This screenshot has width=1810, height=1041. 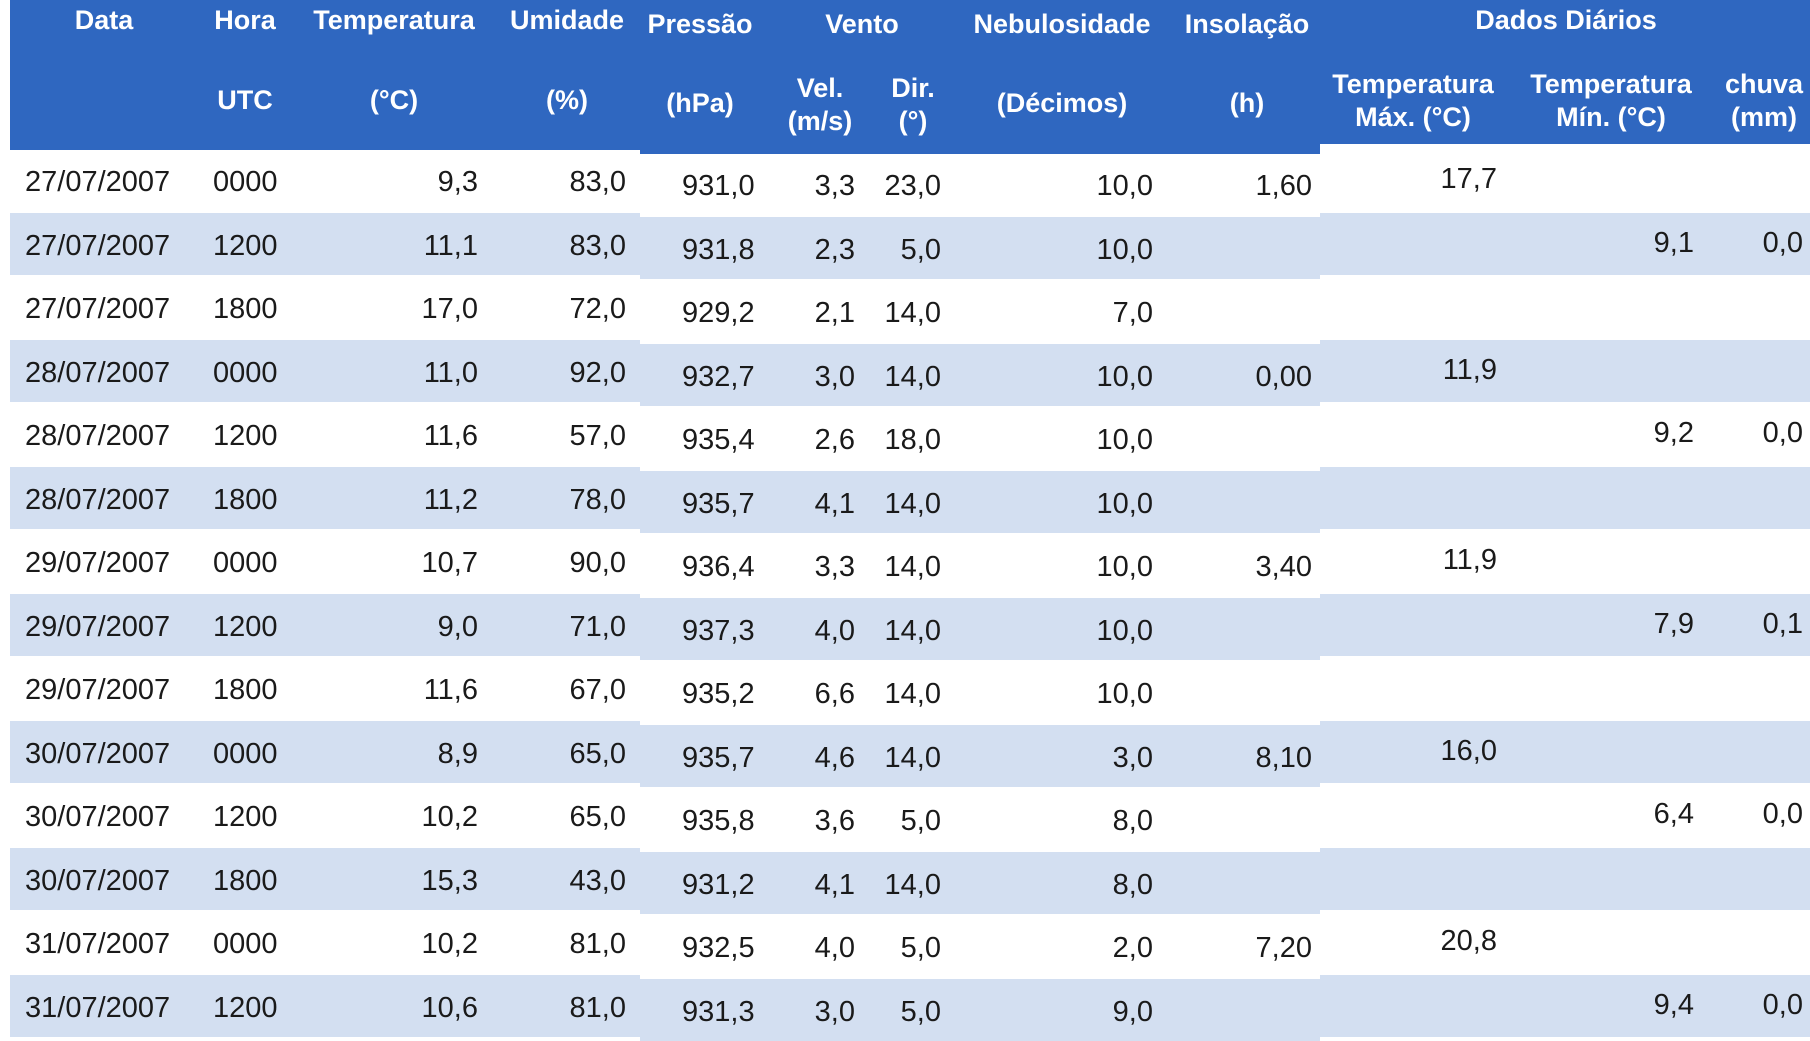 What do you see at coordinates (718, 821) in the screenshot?
I see `cell-pressao: 935,8` at bounding box center [718, 821].